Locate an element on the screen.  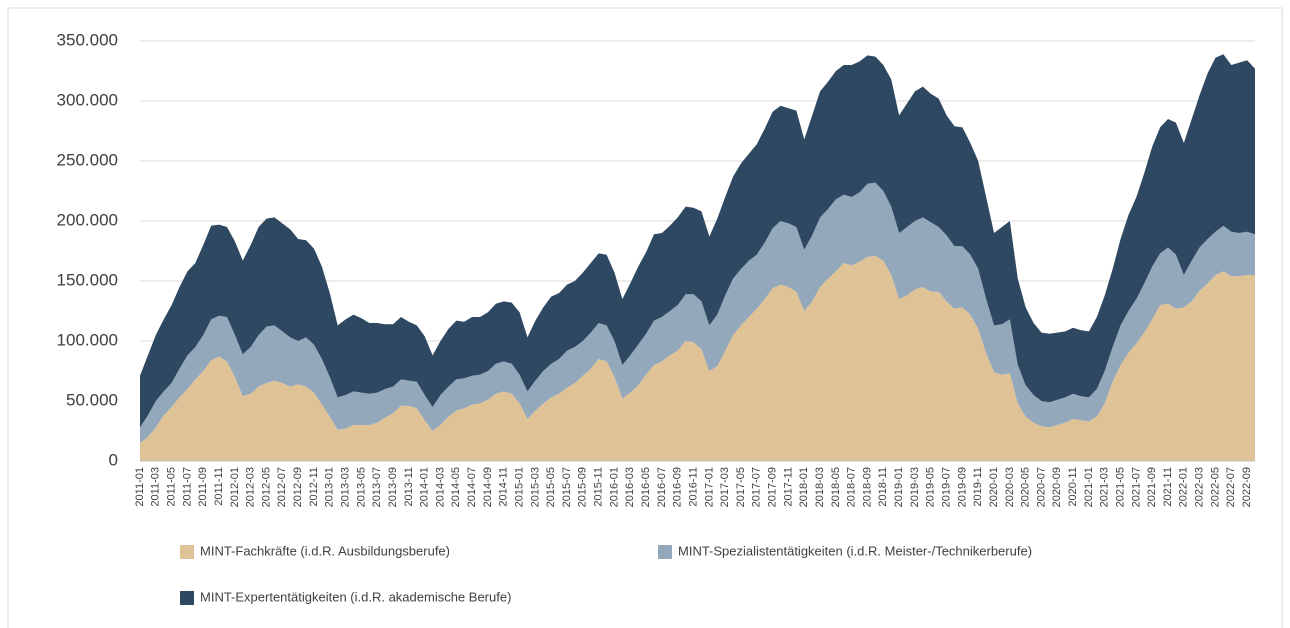
x-tick-label: 2018-05 is located at coordinates (836, 487).